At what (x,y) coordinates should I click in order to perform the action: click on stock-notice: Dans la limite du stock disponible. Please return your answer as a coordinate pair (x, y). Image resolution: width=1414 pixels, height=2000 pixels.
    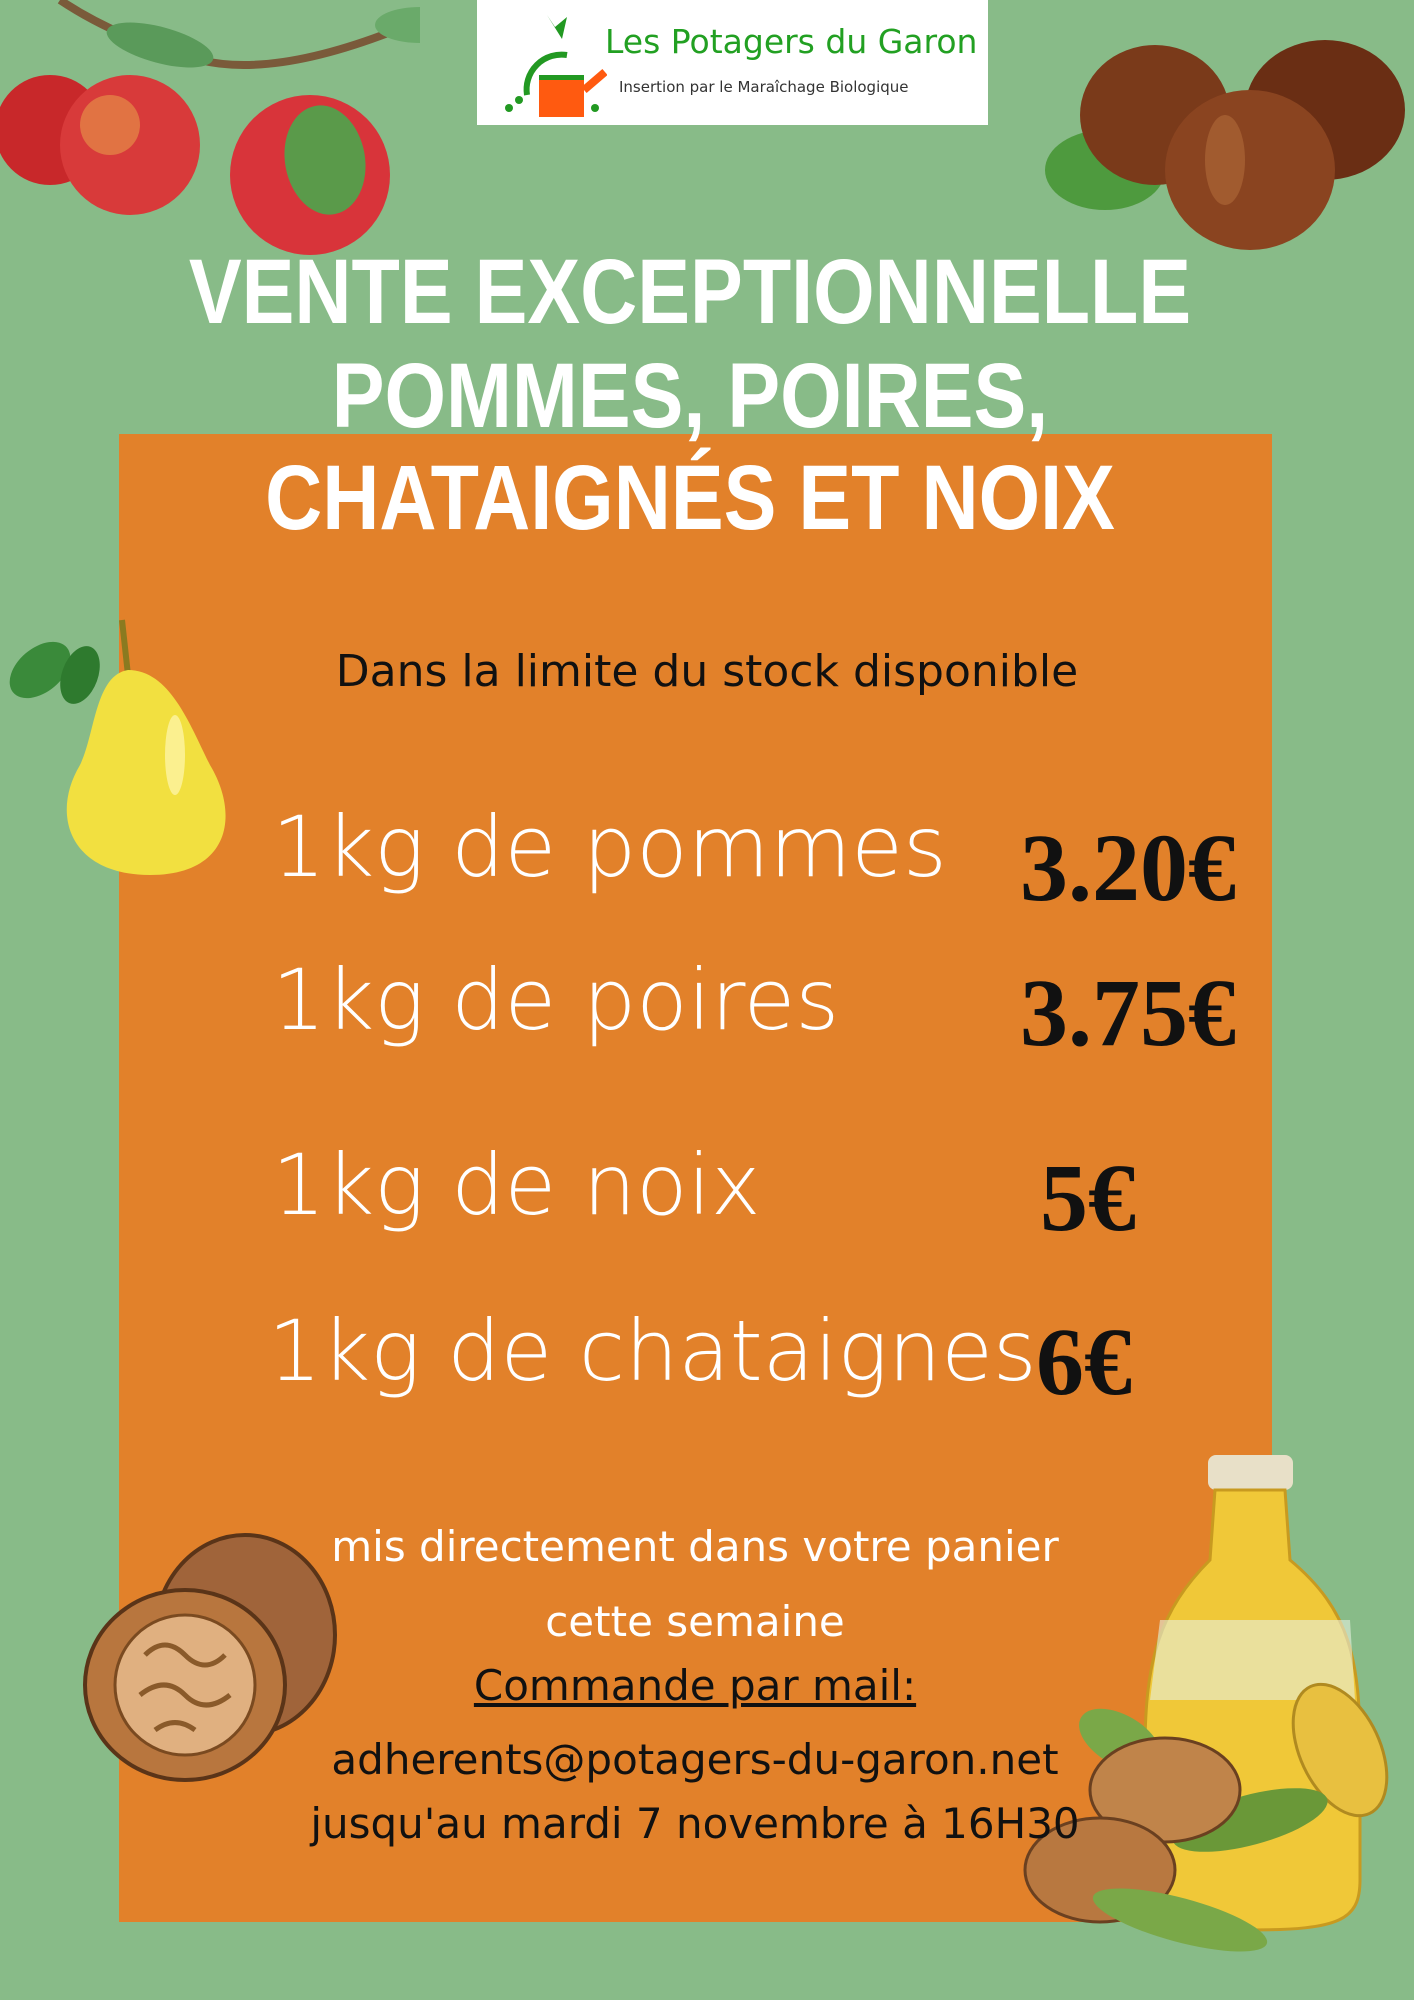
    Looking at the image, I should click on (707, 671).